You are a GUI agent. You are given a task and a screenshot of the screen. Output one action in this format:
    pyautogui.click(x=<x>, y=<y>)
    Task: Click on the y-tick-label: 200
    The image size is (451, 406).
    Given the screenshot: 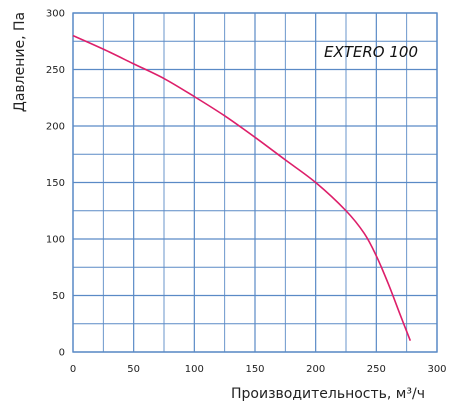 What is the action you would take?
    pyautogui.click(x=55, y=127)
    